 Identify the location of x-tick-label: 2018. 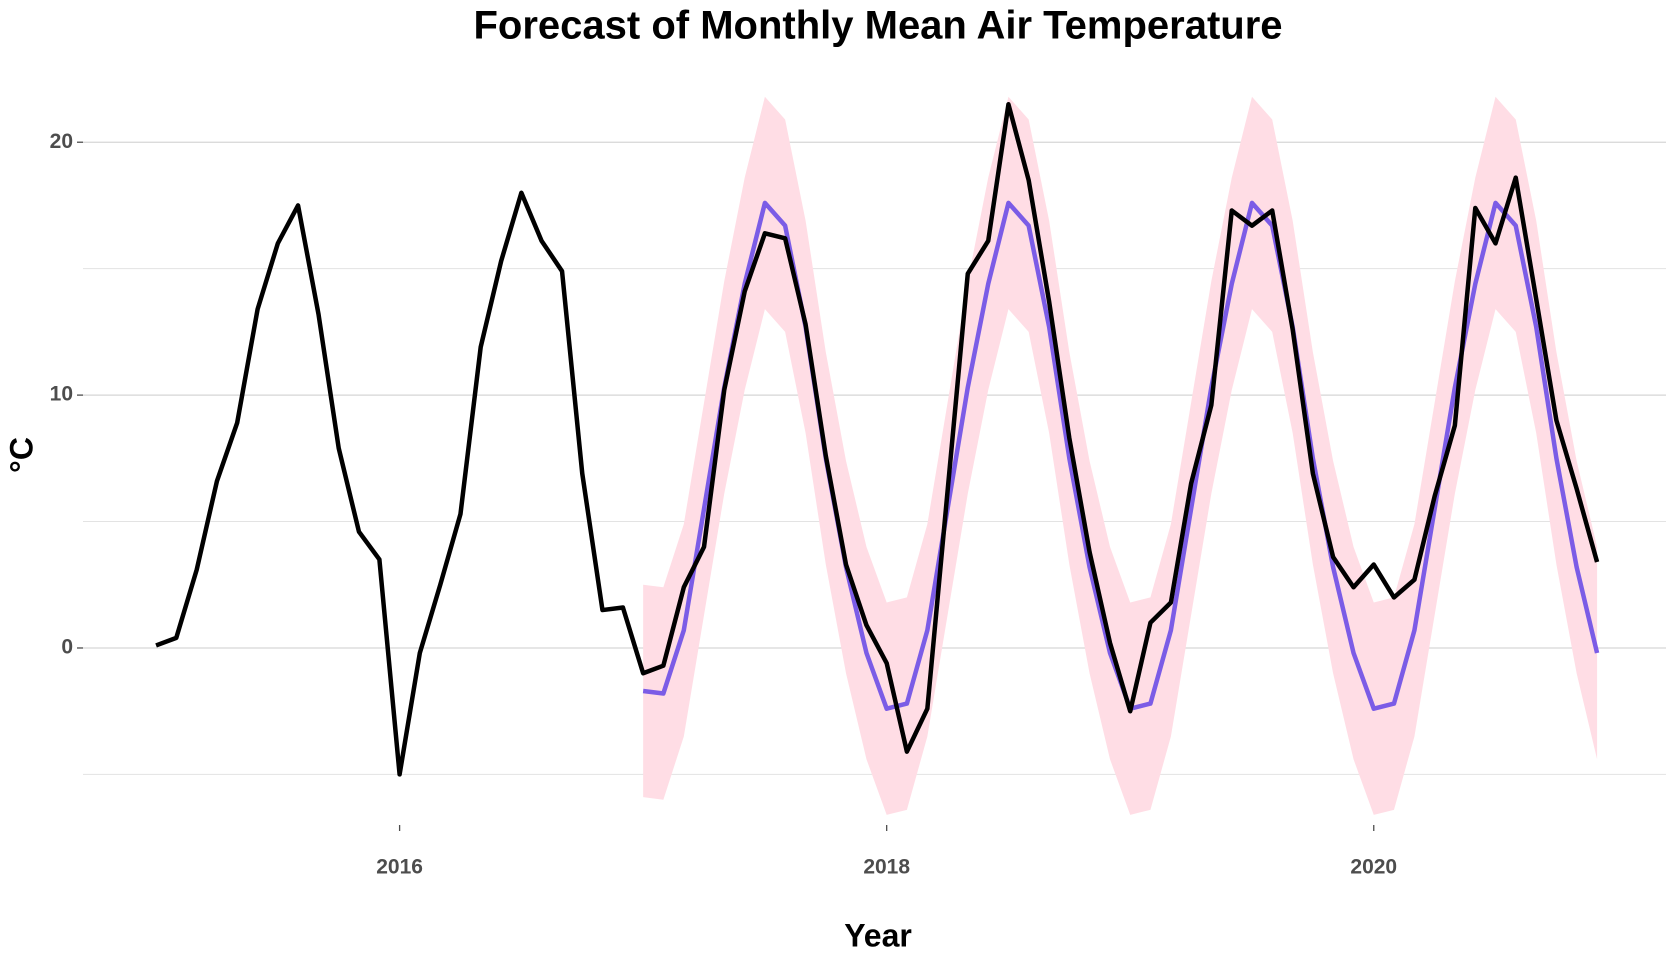
(886, 867).